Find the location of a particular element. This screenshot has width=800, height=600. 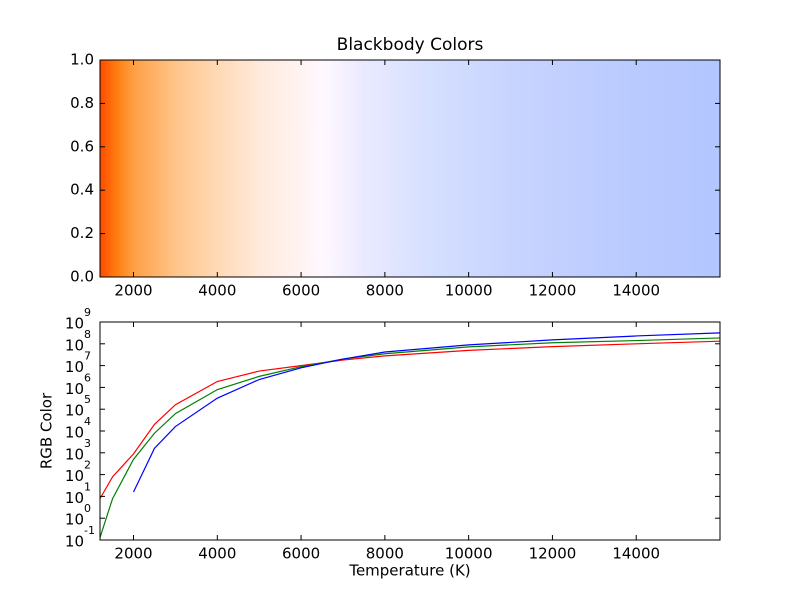

y-tick-exponent: -1 is located at coordinates (89, 530).